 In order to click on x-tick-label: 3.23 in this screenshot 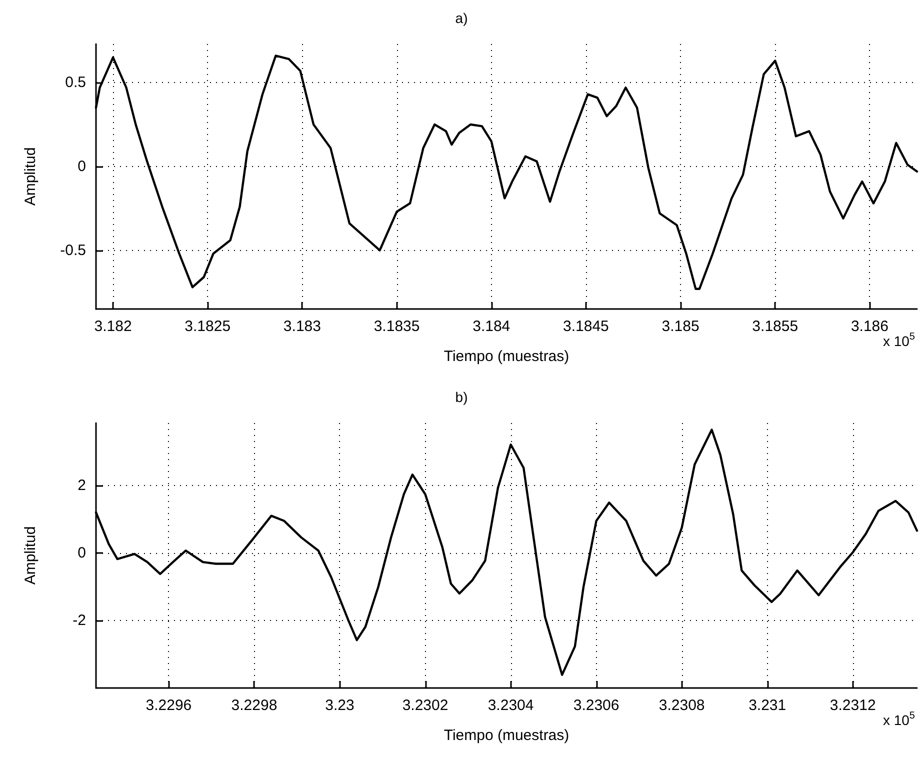, I will do `click(339, 705)`.